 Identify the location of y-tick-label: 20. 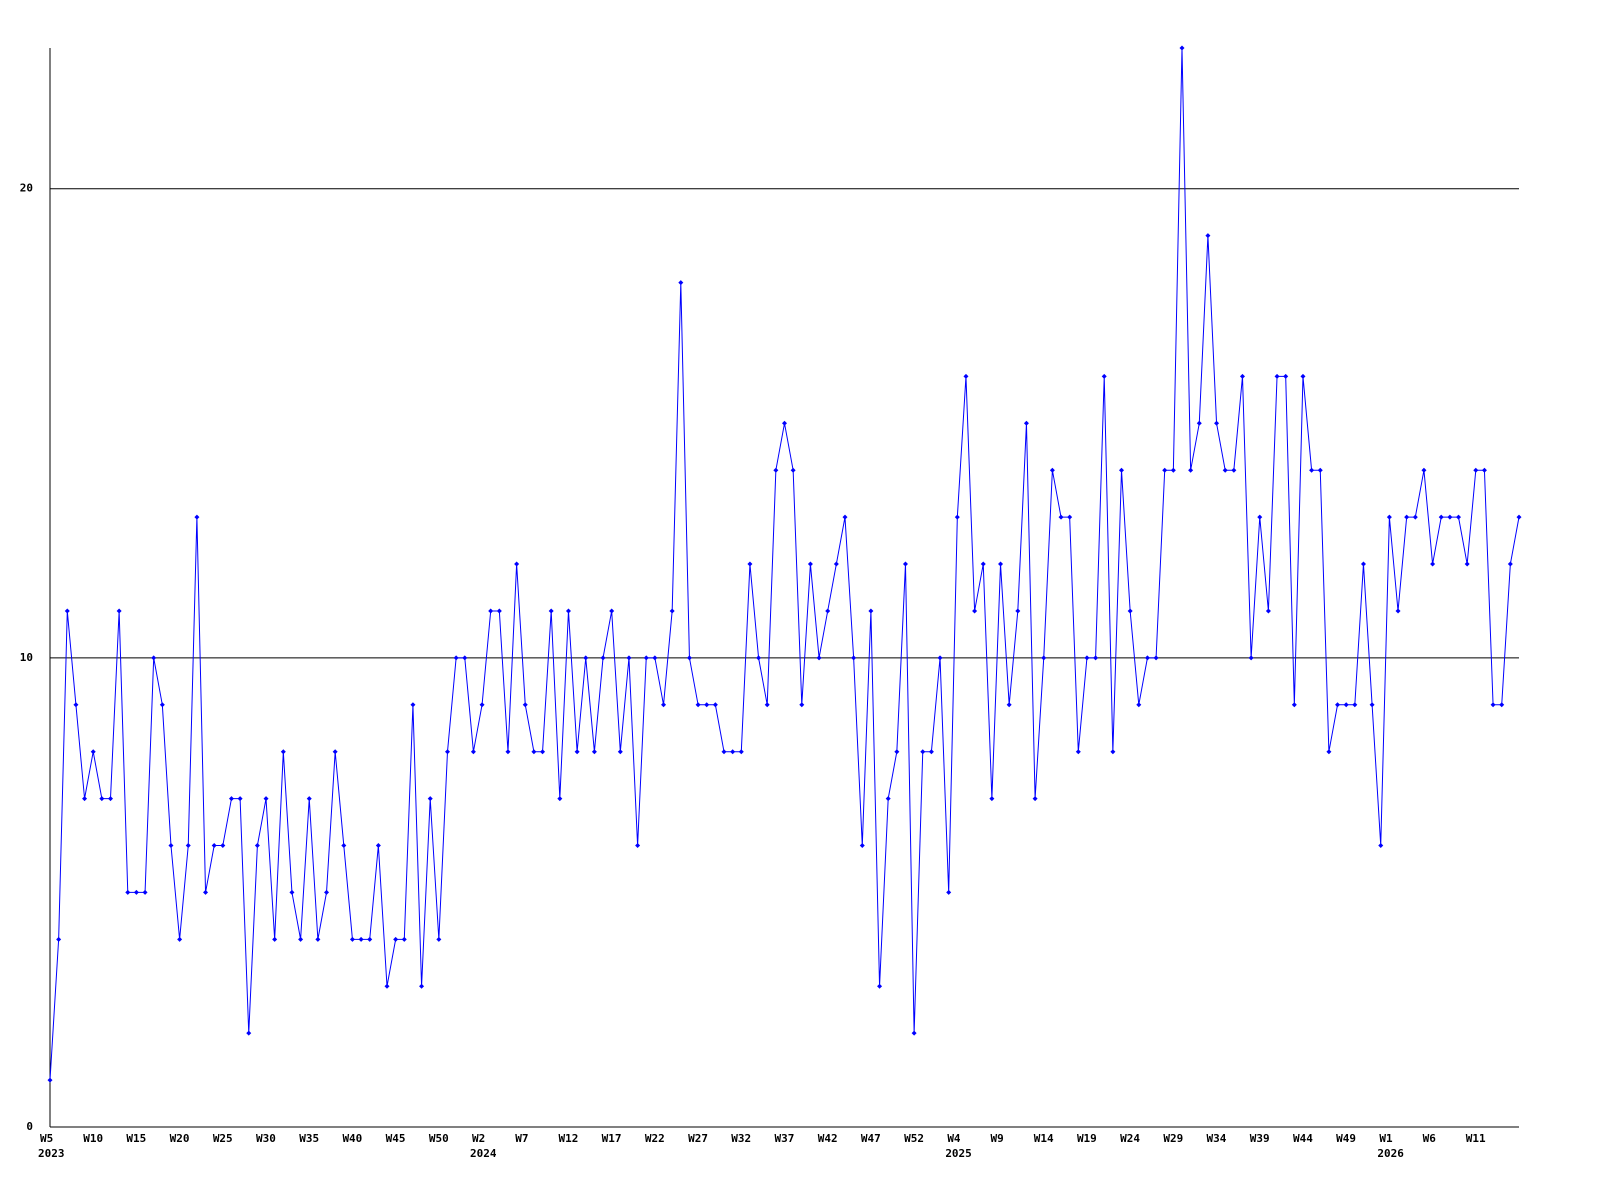
(26, 188).